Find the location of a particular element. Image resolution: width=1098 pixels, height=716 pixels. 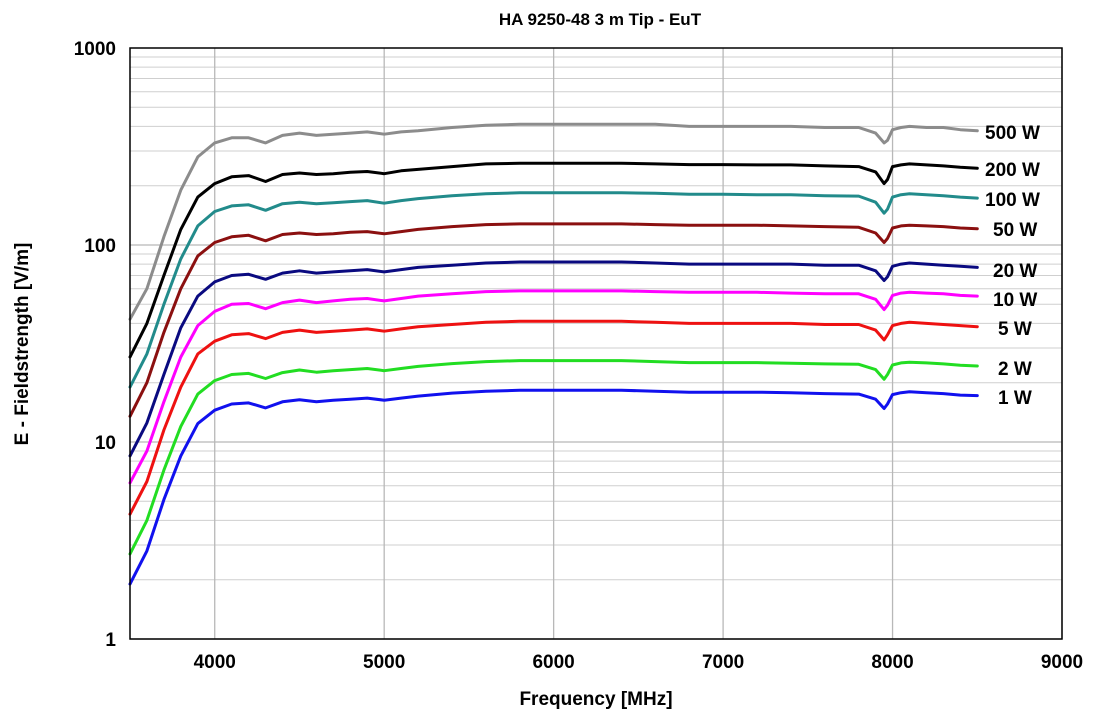

series-label-200w: 200 W is located at coordinates (1012, 170).